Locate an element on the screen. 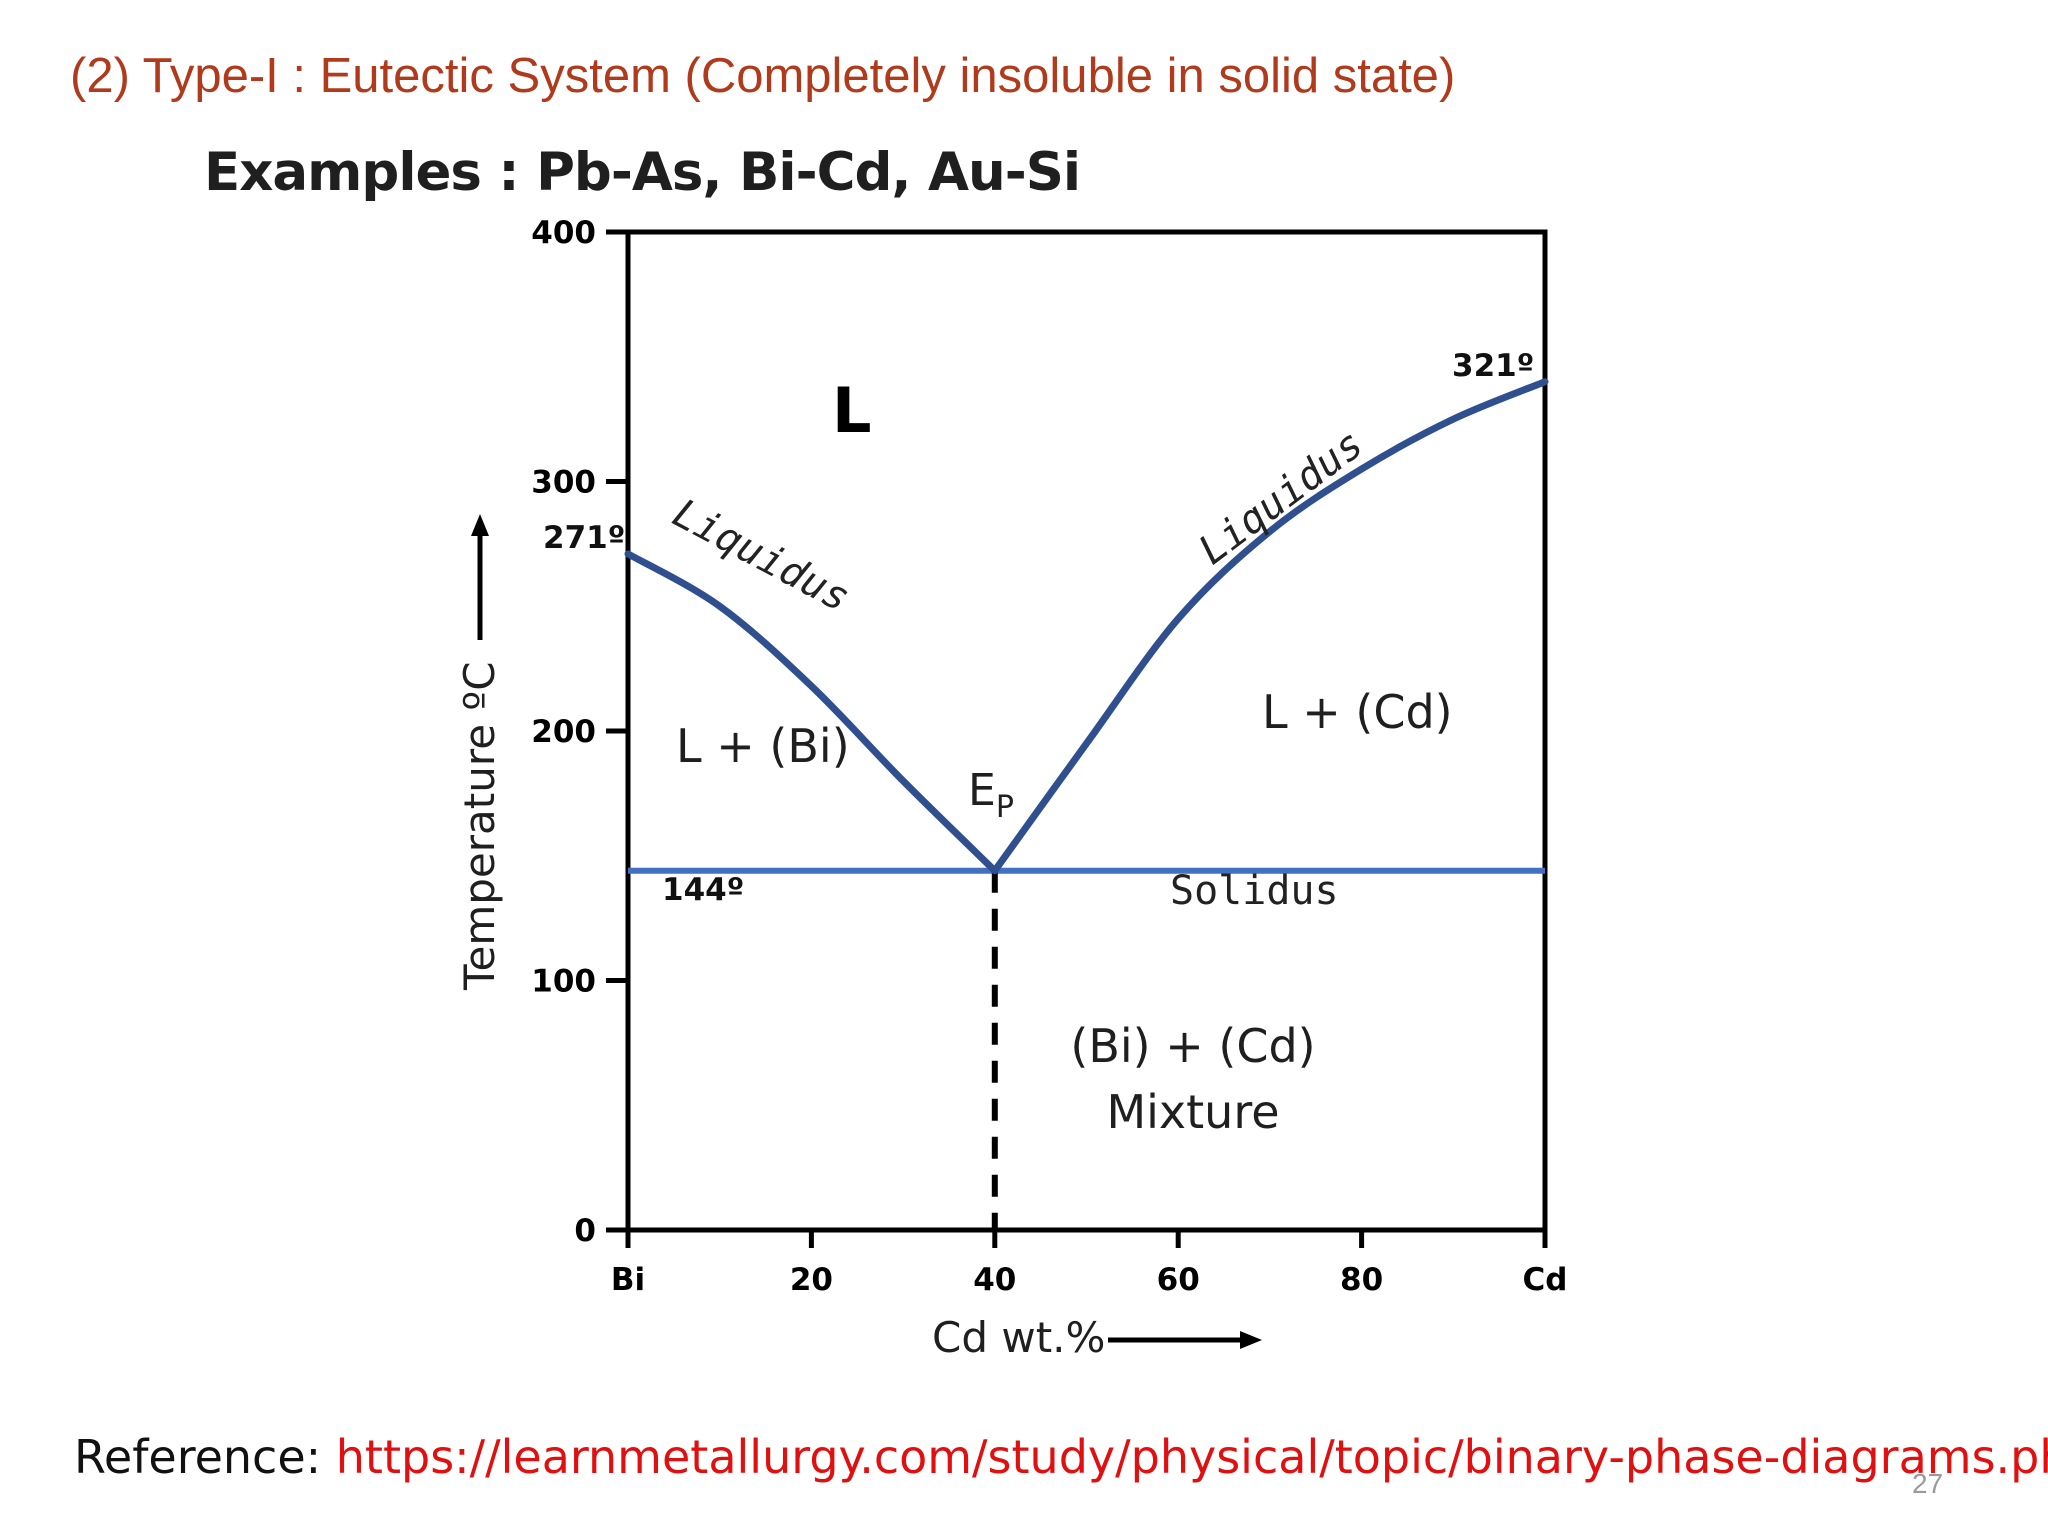 This screenshot has width=2048, height=1536. y-tick-label: 300 is located at coordinates (563, 483).